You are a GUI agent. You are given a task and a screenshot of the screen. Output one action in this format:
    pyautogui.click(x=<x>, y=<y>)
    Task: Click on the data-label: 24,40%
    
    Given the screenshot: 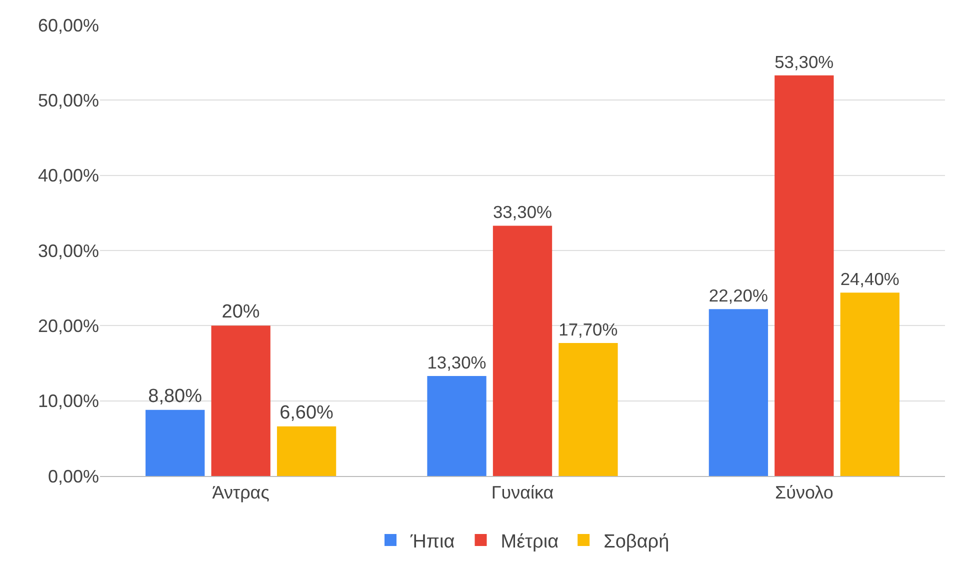 What is the action you would take?
    pyautogui.click(x=870, y=279)
    